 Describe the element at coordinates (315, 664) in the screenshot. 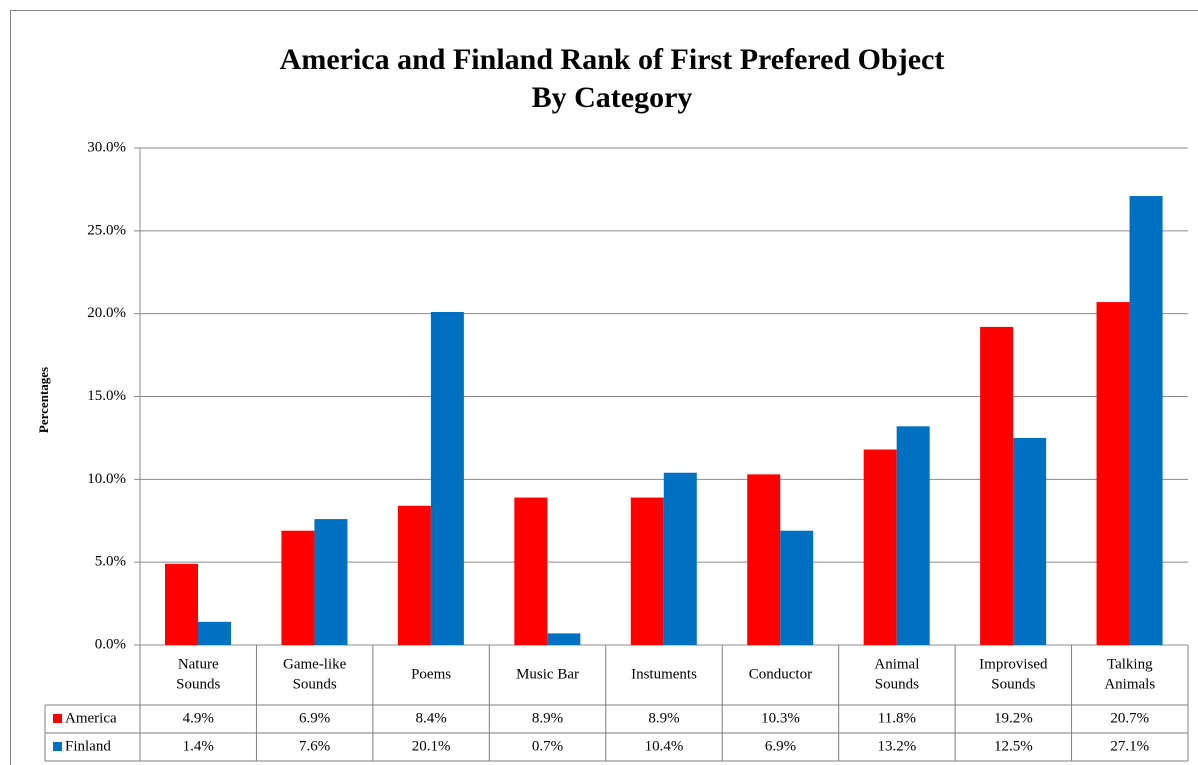

I see `x-tick-label: Game-like` at that location.